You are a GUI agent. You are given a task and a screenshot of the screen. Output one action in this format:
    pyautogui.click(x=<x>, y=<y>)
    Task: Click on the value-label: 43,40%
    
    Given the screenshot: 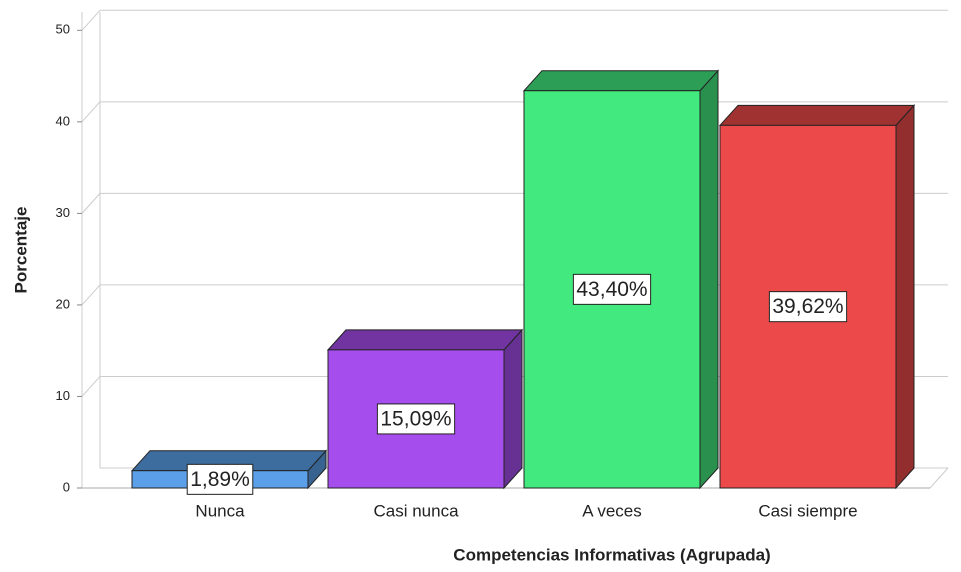 What is the action you would take?
    pyautogui.click(x=611, y=289)
    